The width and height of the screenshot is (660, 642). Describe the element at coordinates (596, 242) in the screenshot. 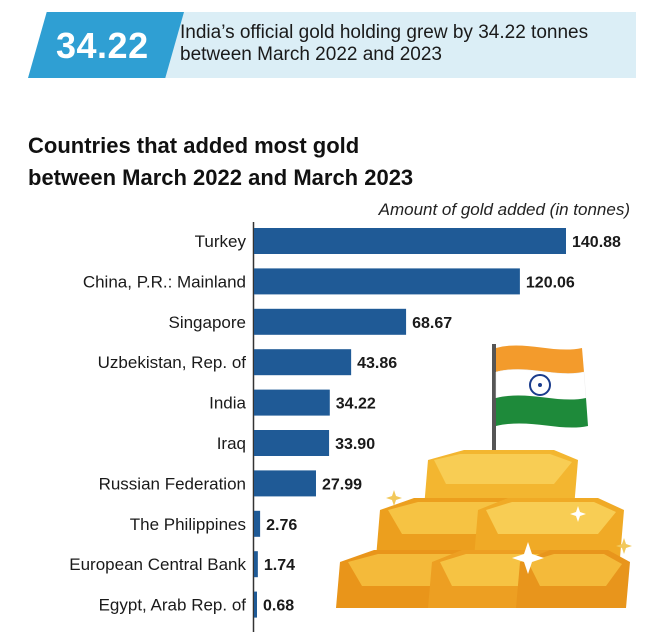

I see `value-label: 140.88` at that location.